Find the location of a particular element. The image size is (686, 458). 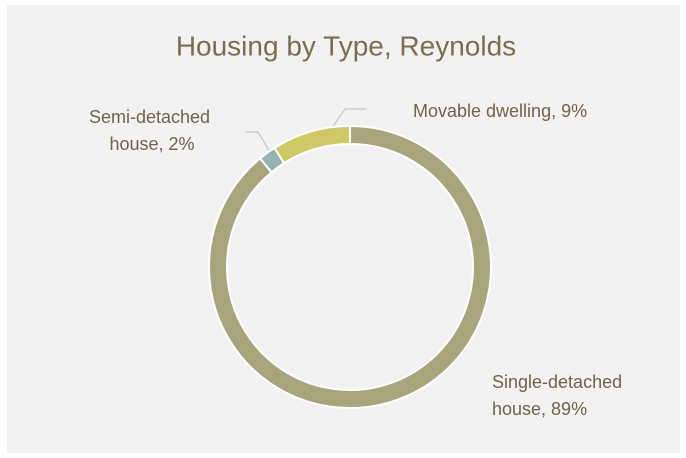

data-label: Movable dwelling, 9% is located at coordinates (500, 111).